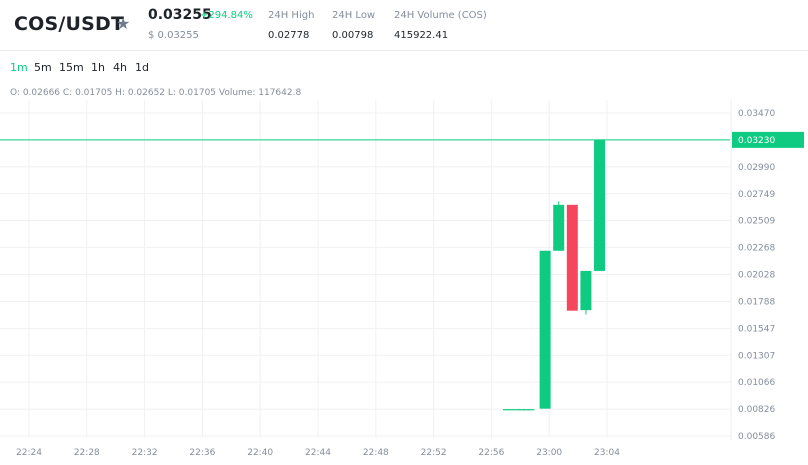 Image resolution: width=808 pixels, height=465 pixels. I want to click on x-tick-label: 22:56, so click(491, 453).